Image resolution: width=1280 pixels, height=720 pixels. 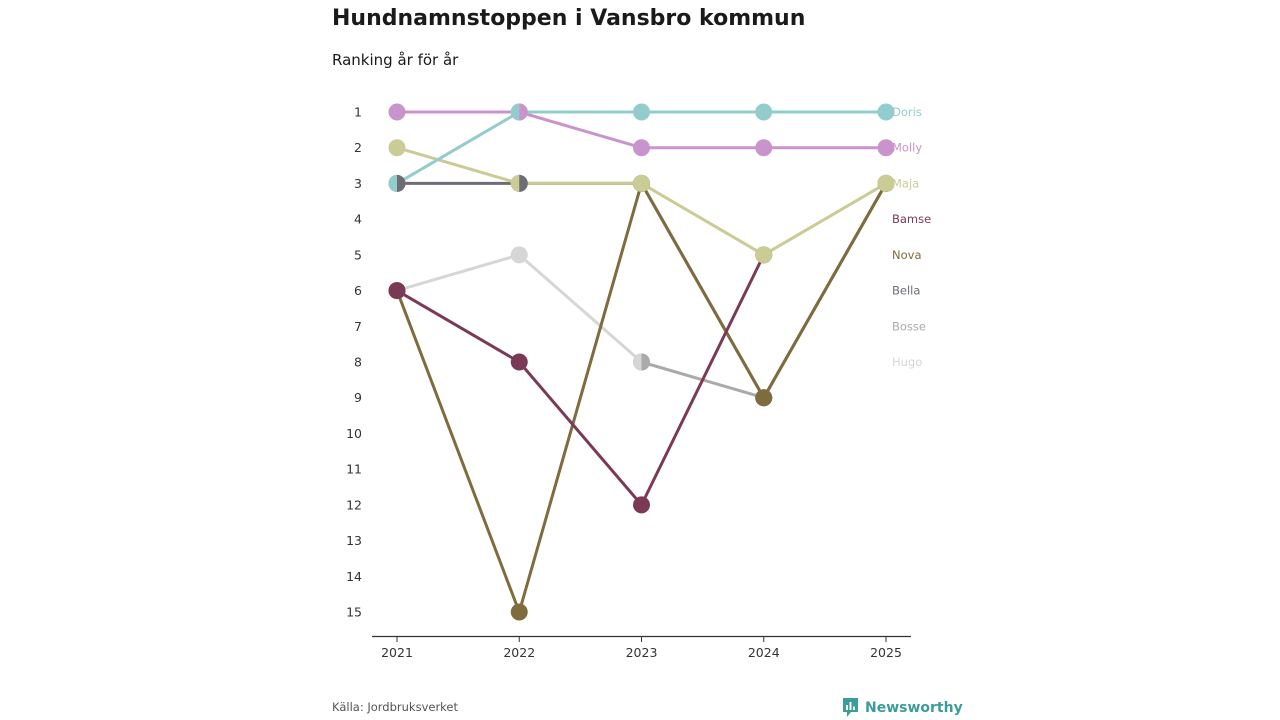 What do you see at coordinates (641, 148) in the screenshot?
I see `point-molly-2023` at bounding box center [641, 148].